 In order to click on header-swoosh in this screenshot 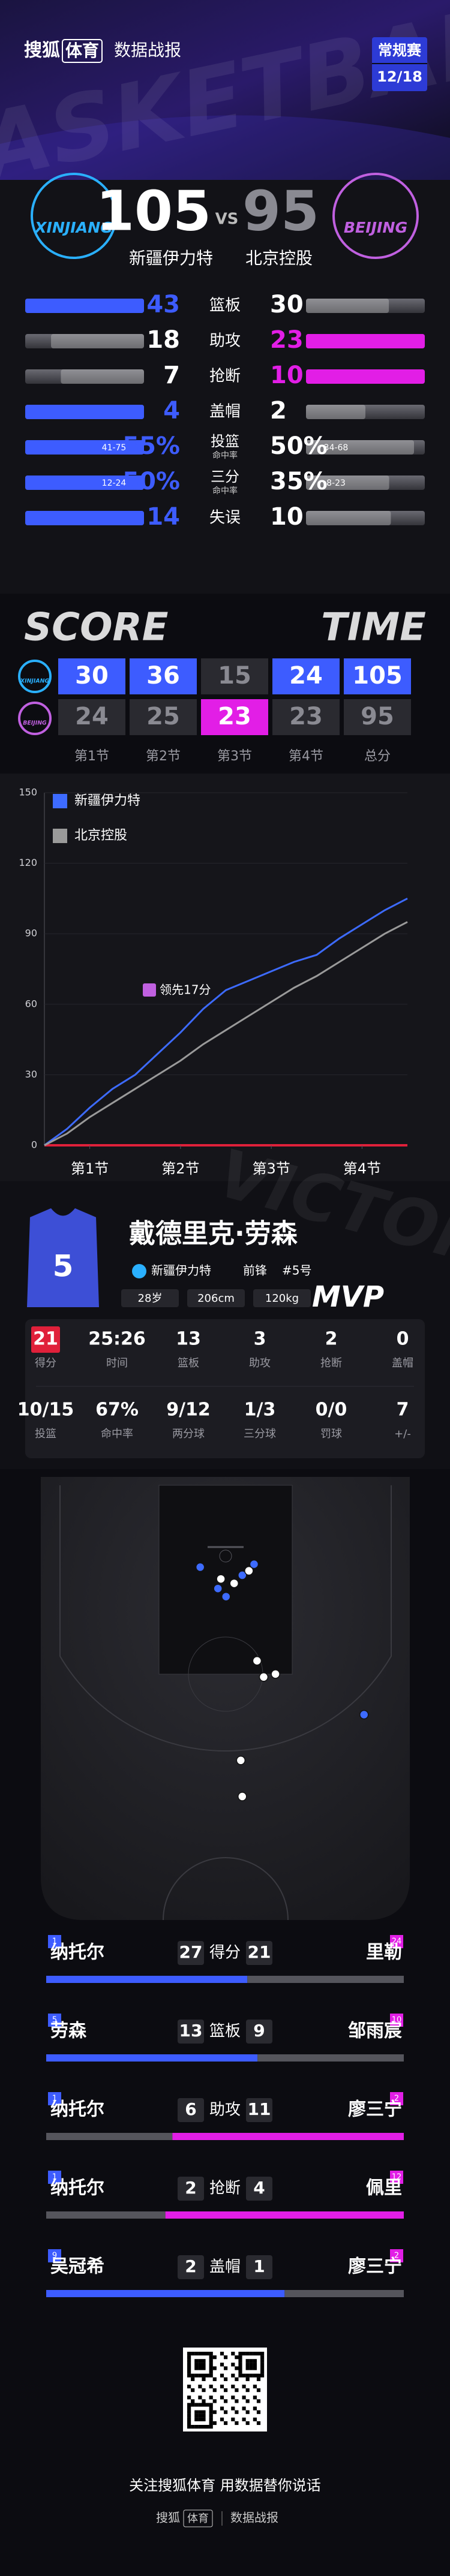, I will do `click(225, 147)`.